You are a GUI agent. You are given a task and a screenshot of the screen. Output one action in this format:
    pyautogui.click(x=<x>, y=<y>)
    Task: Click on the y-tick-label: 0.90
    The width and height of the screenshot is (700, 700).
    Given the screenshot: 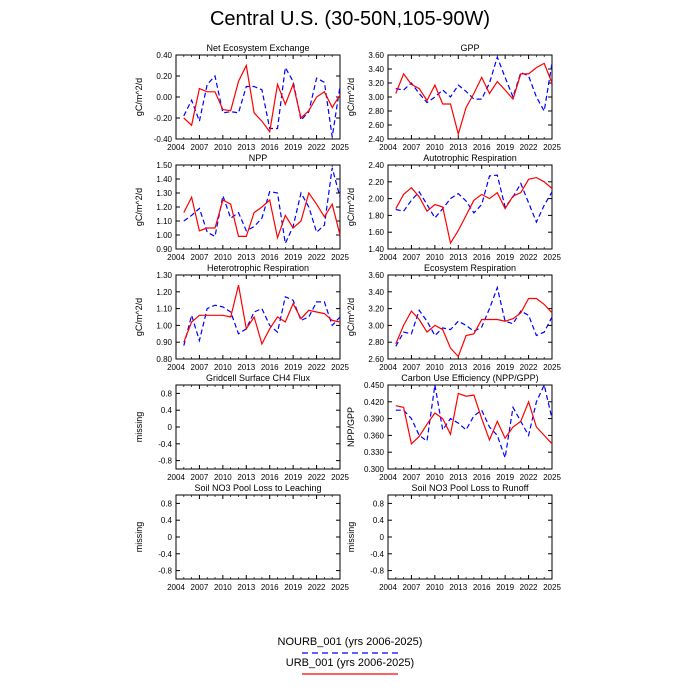 What is the action you would take?
    pyautogui.click(x=164, y=342)
    